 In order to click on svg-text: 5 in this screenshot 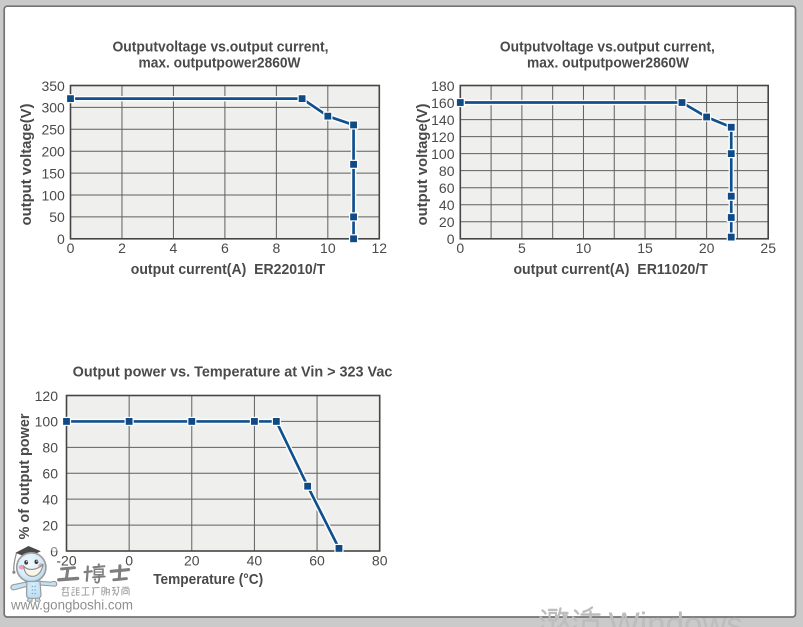, I will do `click(522, 248)`.